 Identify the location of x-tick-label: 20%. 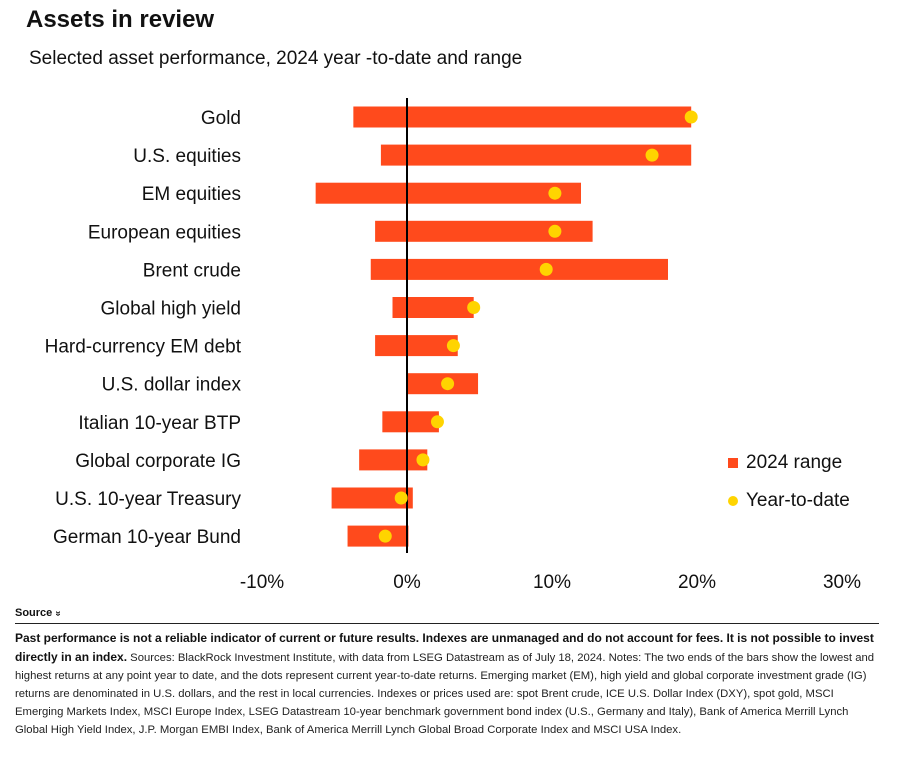
(697, 582).